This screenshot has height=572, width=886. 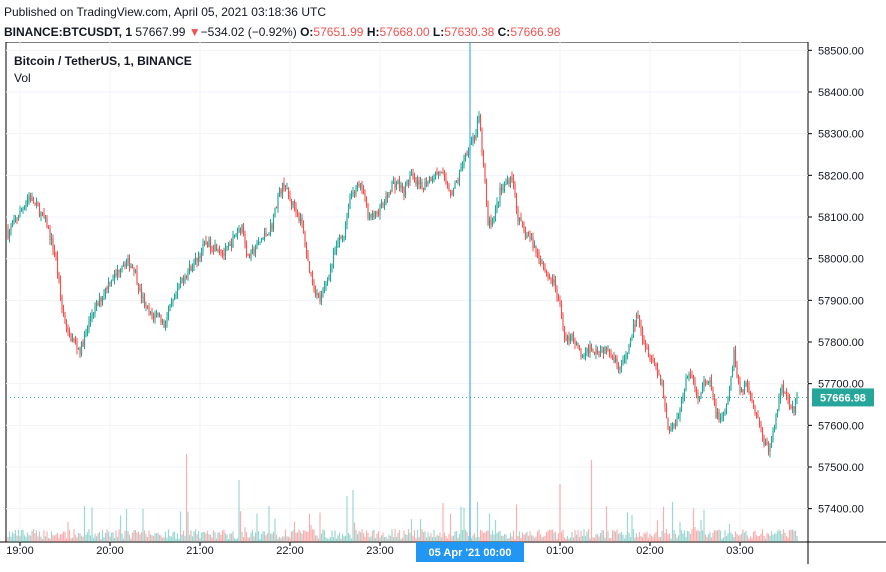 I want to click on symbol-label: BINANCE:BTCUSDT, 1, so click(x=68, y=32).